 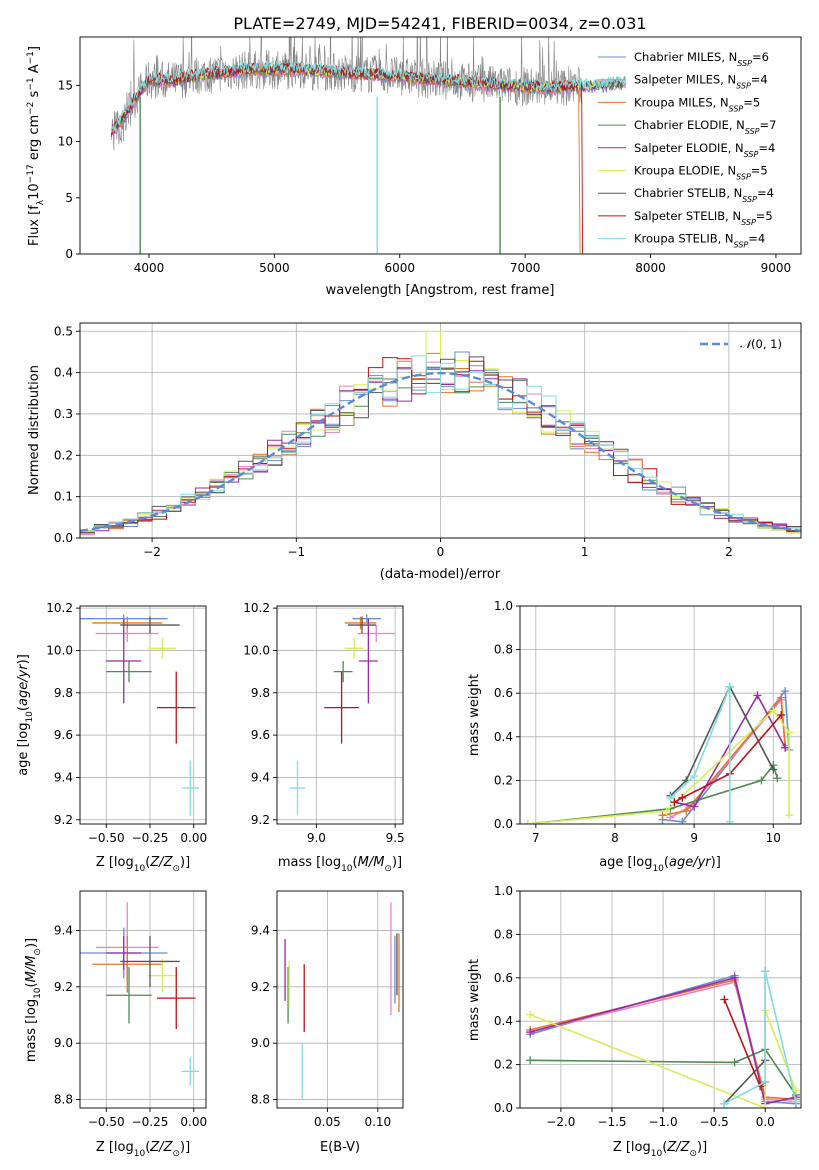 What do you see at coordinates (256, 608) in the screenshot?
I see `y-tick-label: 10.2` at bounding box center [256, 608].